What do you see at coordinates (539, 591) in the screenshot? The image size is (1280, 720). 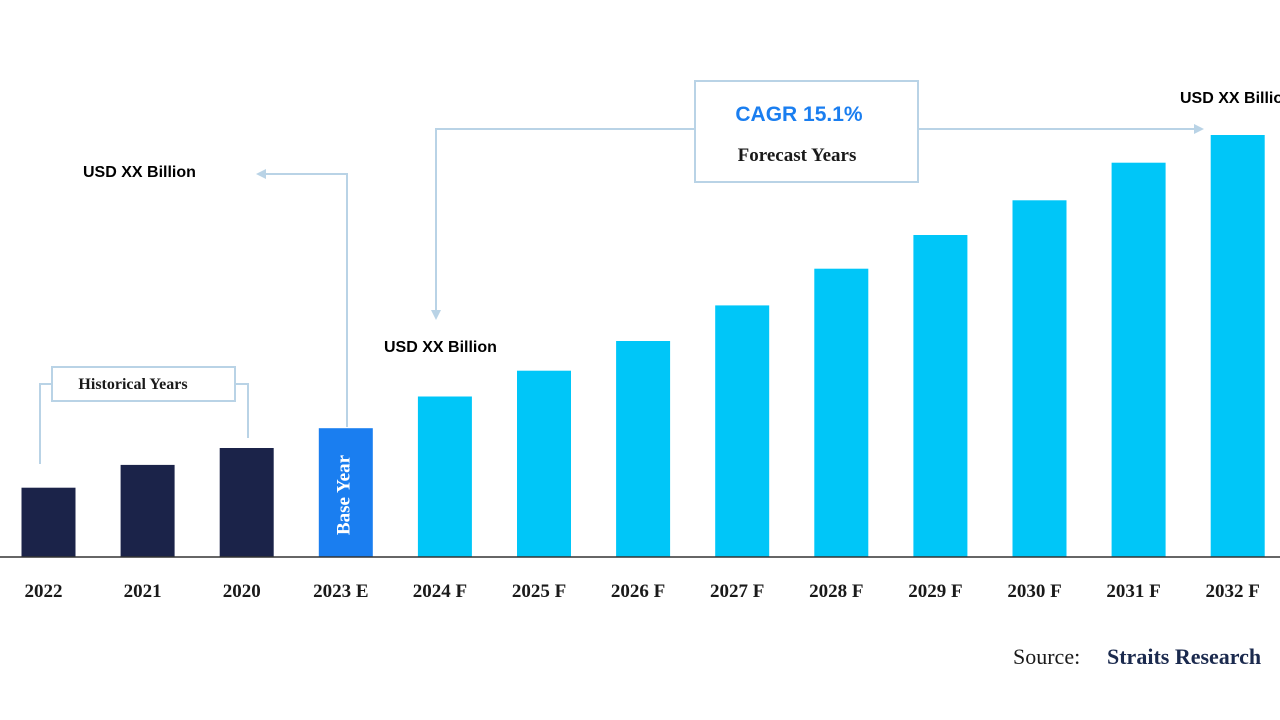 I see `x-tick-label-2025-f: 2025 F` at bounding box center [539, 591].